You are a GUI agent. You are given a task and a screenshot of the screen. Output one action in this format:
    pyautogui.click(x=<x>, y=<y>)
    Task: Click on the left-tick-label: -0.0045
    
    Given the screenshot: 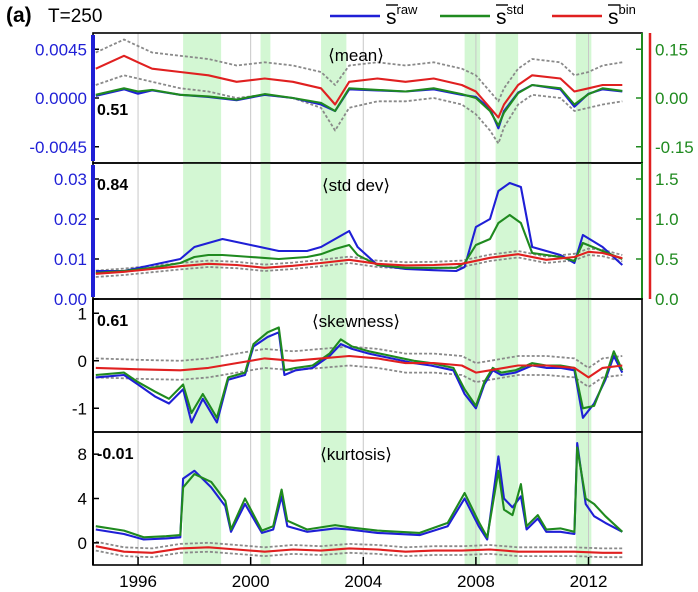 What is the action you would take?
    pyautogui.click(x=58, y=147)
    